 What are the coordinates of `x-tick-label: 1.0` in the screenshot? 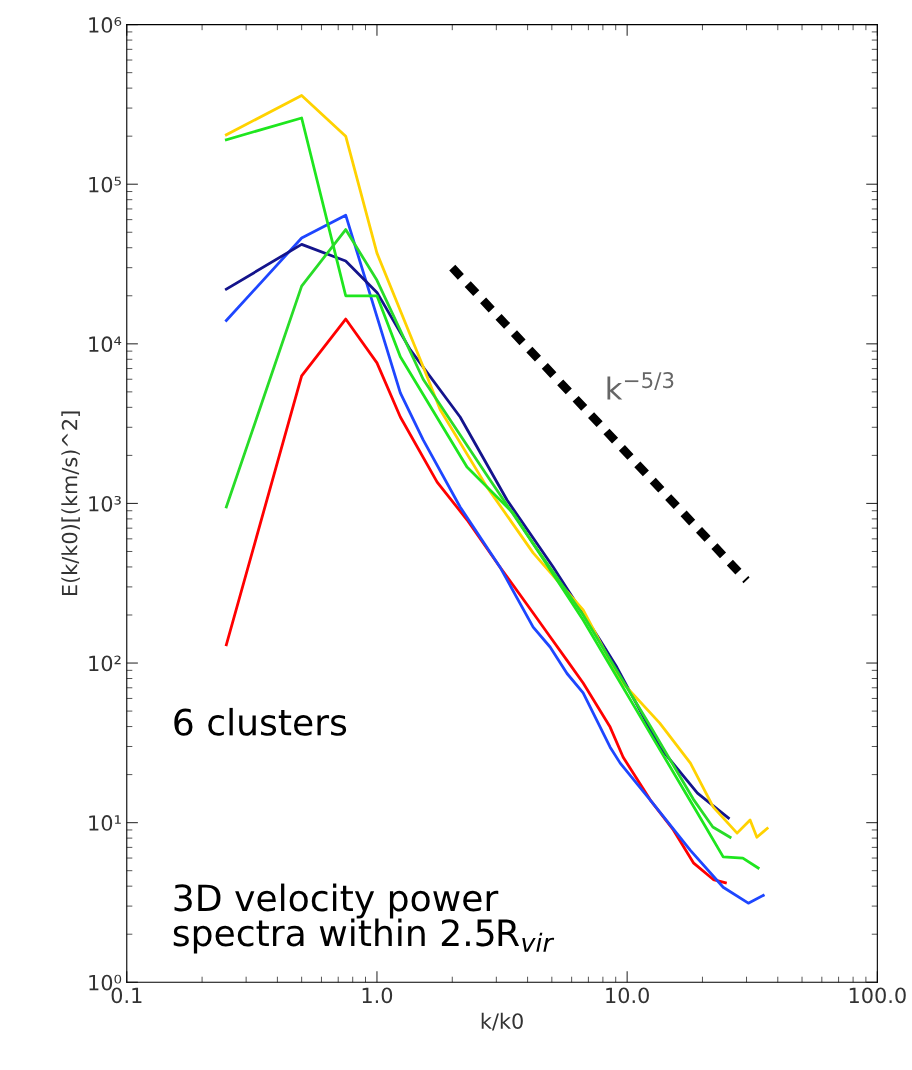 It's located at (377, 995).